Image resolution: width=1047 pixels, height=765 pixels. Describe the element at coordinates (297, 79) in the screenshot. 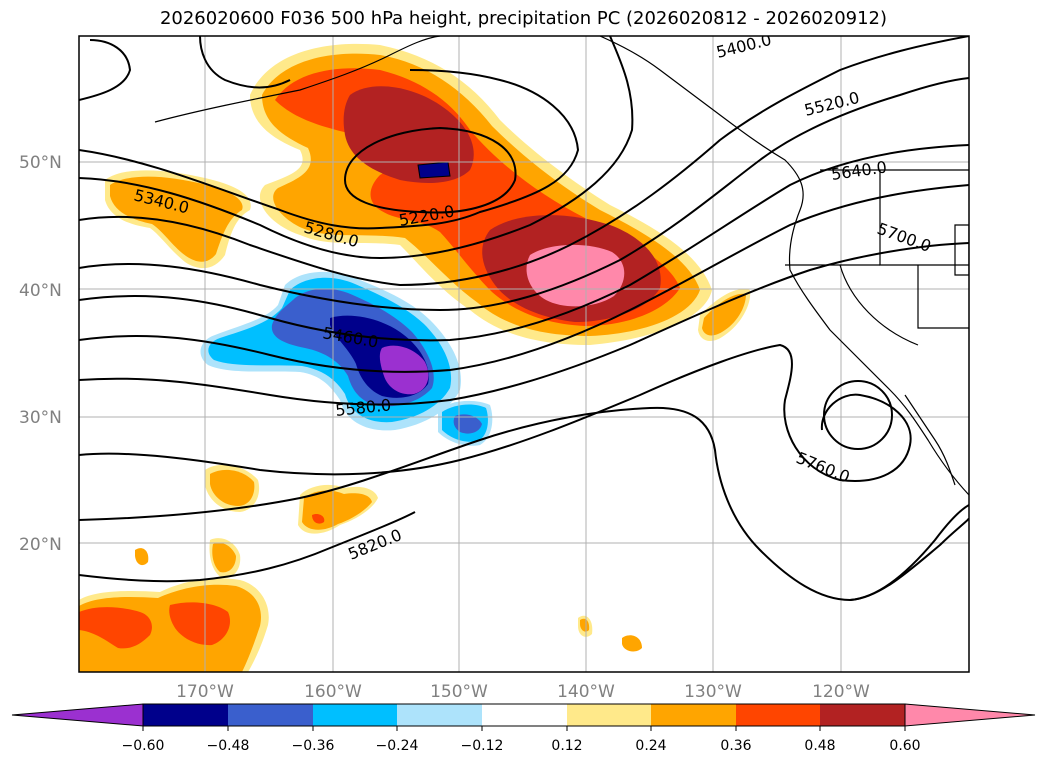

I see `alaska-coast` at that location.